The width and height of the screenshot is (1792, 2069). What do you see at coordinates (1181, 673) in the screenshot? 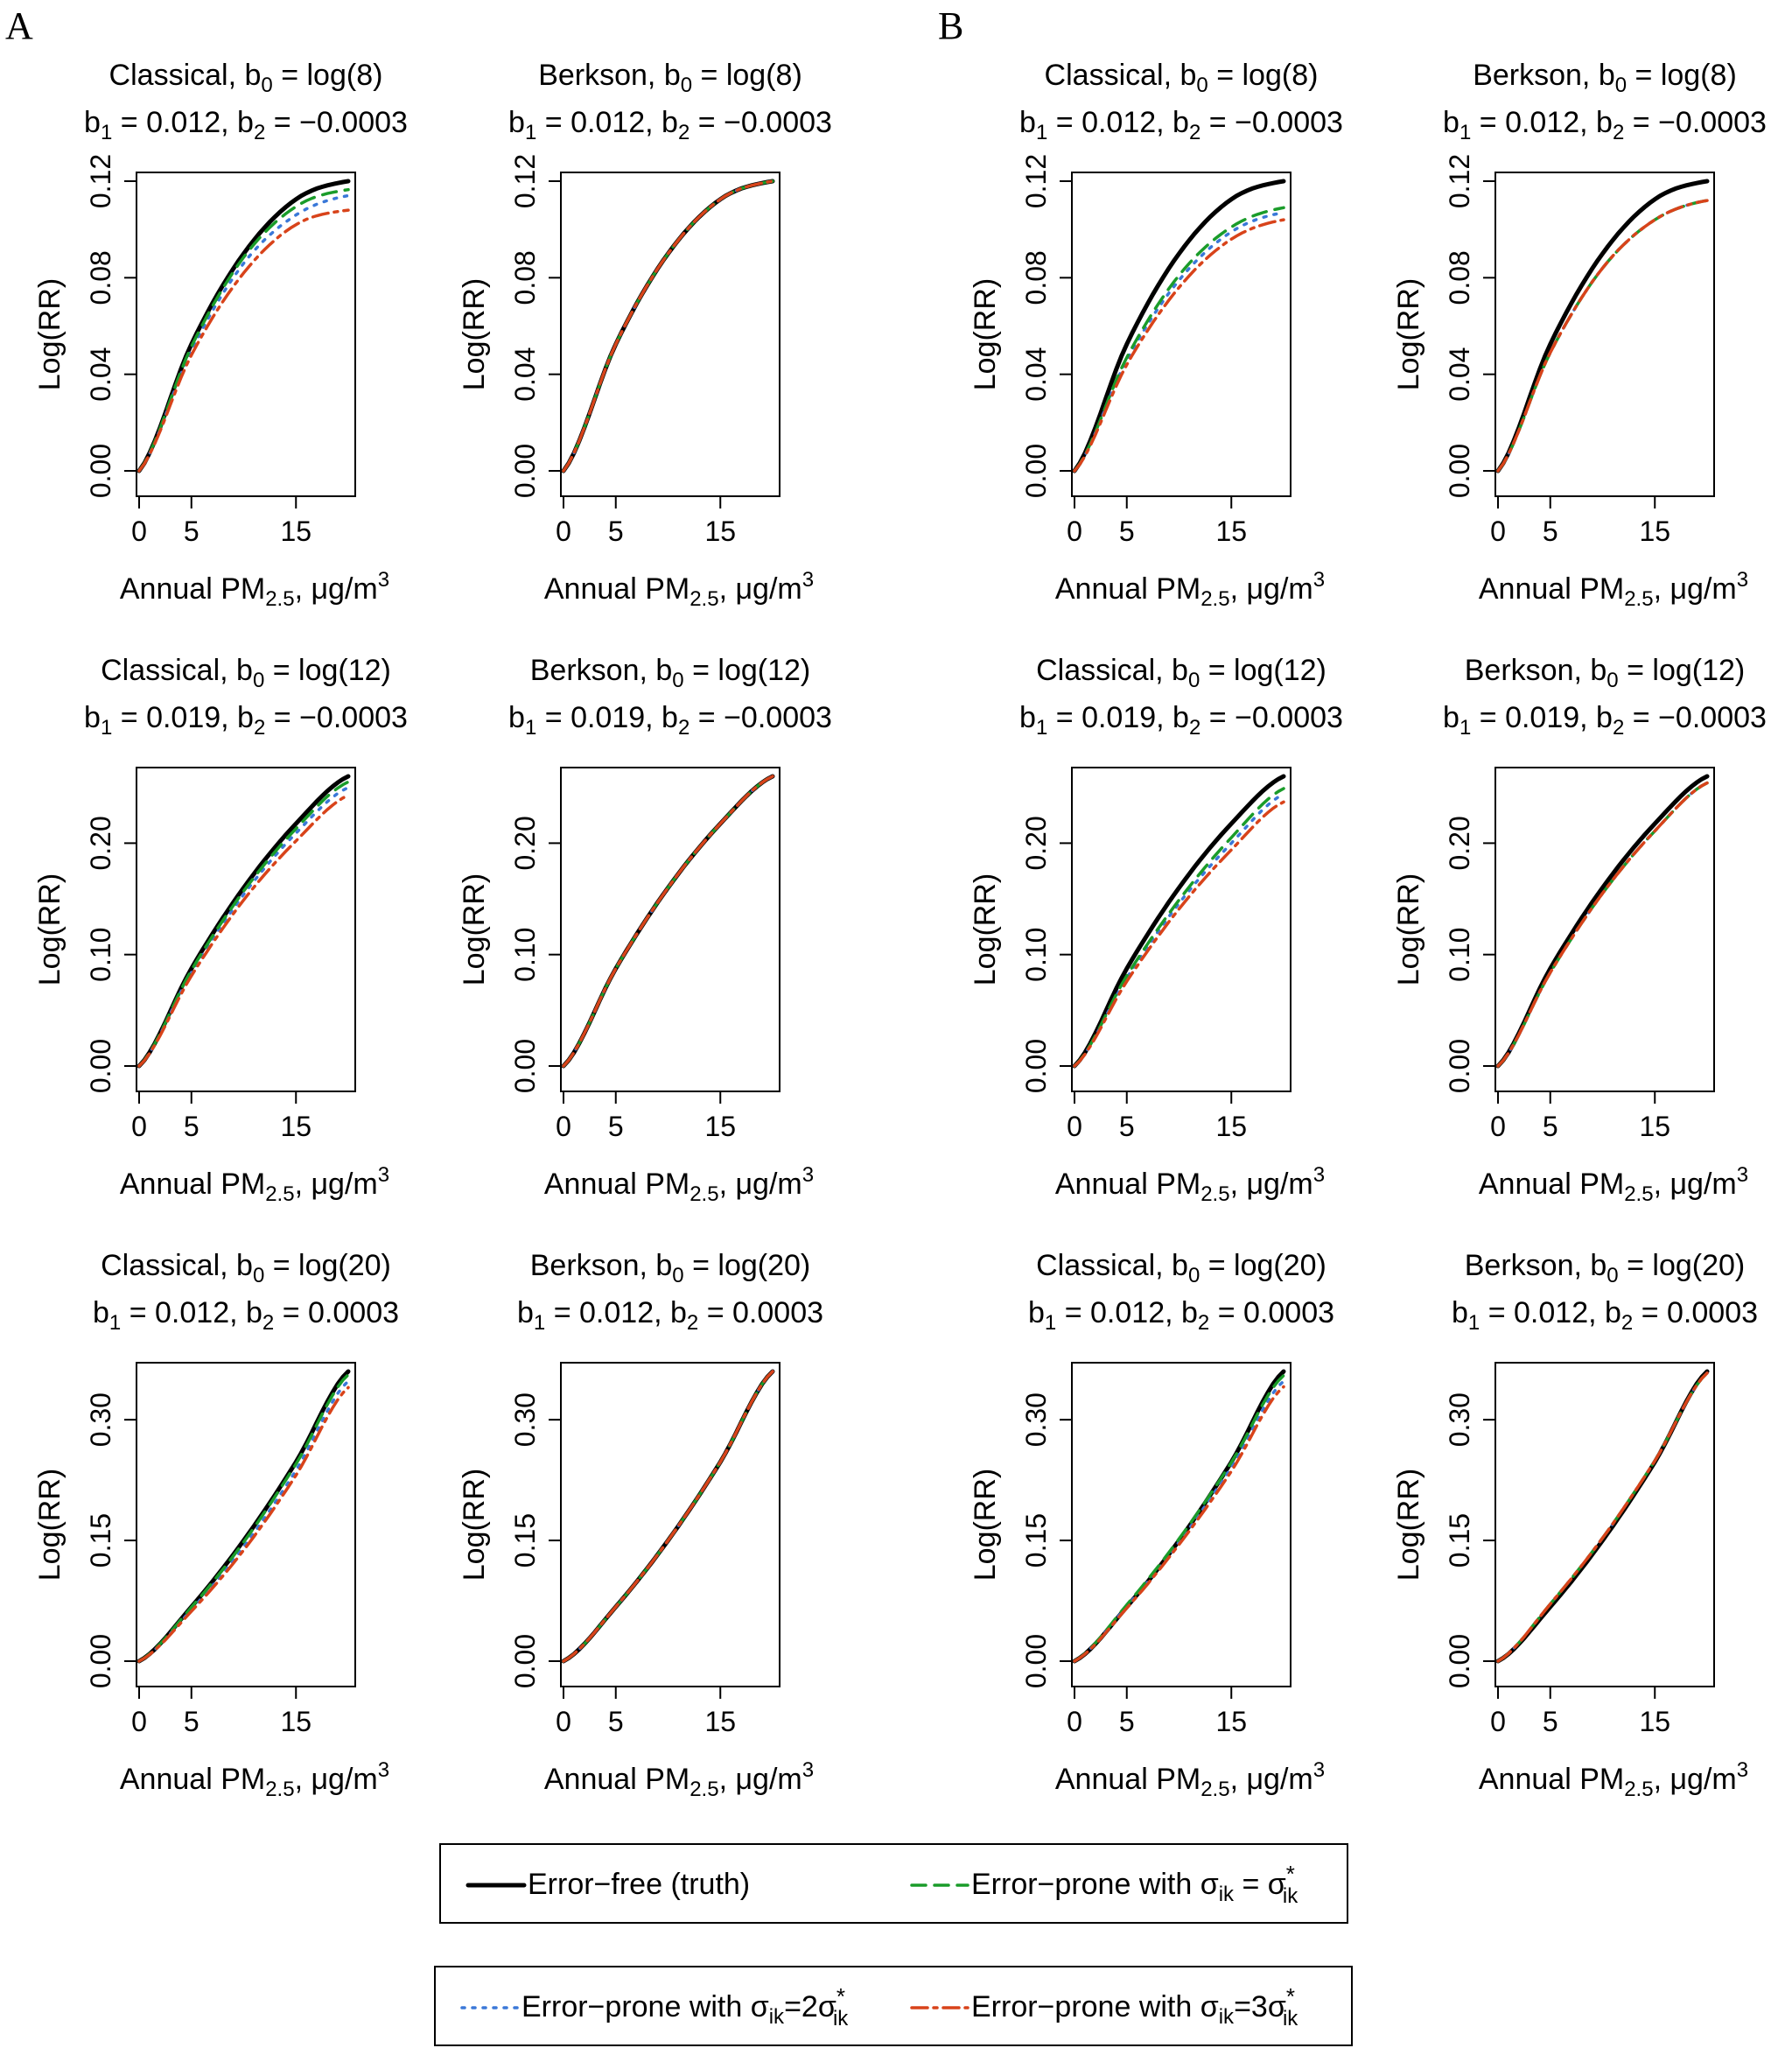
I see `subplot-title-model: Classical, b0 = log(12)` at bounding box center [1181, 673].